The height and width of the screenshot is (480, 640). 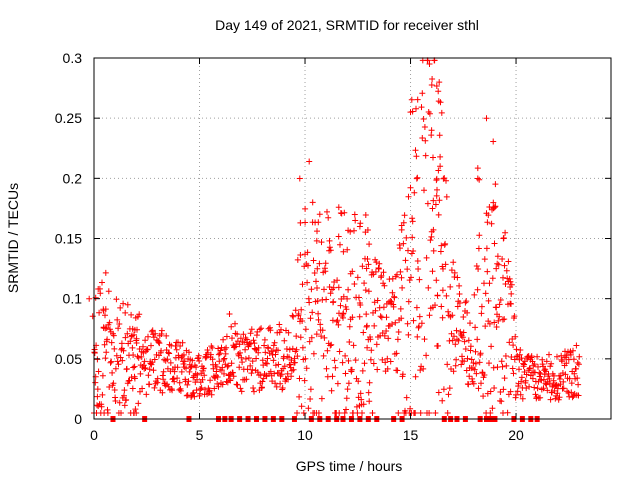 I want to click on y-tick-label: 0, so click(x=78, y=419).